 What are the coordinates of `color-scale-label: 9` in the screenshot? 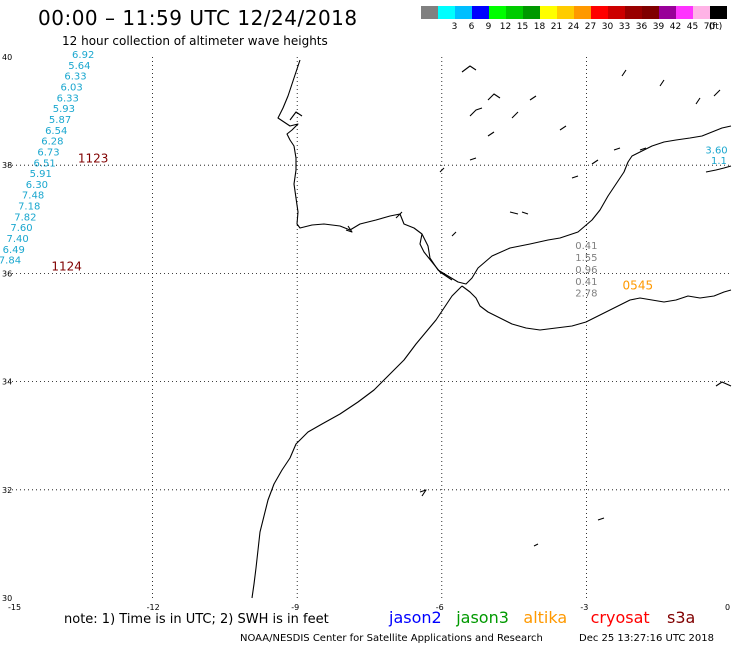 It's located at (488, 27).